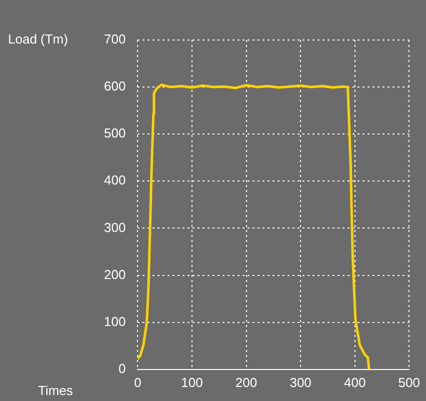 The width and height of the screenshot is (426, 401). Describe the element at coordinates (301, 382) in the screenshot. I see `x-tick-label: 300` at that location.